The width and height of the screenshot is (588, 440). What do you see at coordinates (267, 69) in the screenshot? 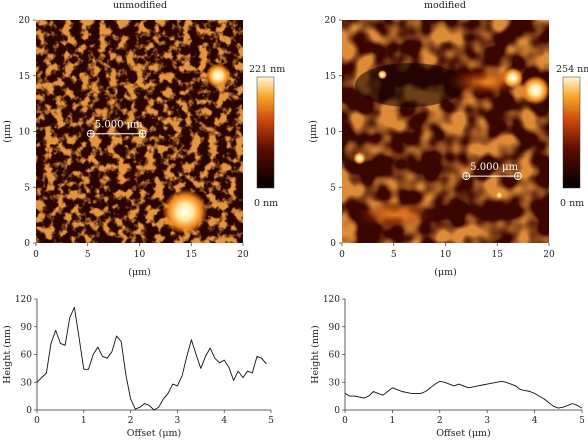
I see `colorbar-max-label: 221 nm` at bounding box center [267, 69].